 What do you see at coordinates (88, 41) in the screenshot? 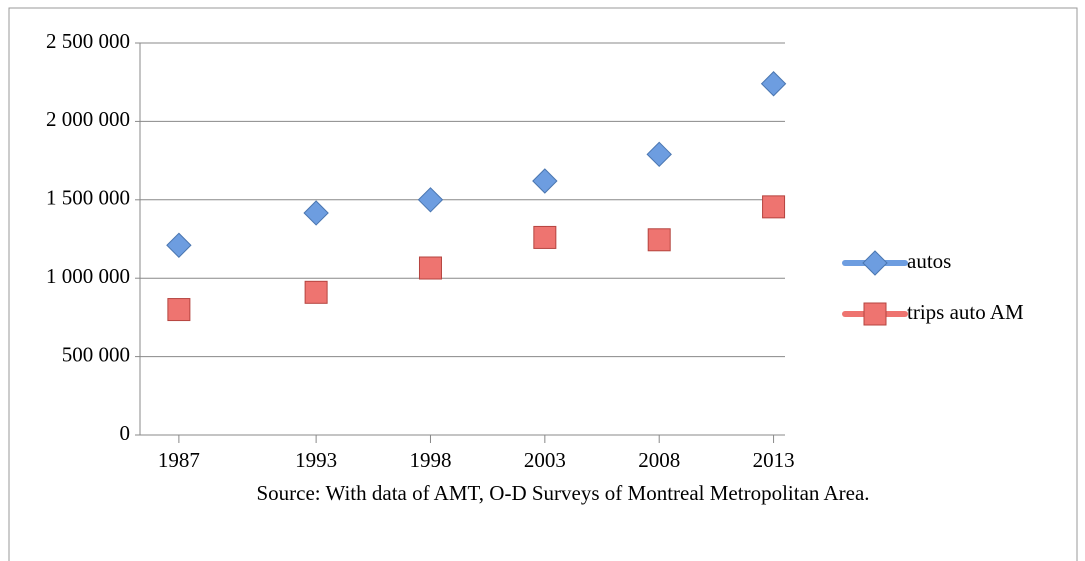
I see `y-tick-label: 2 500 000` at bounding box center [88, 41].